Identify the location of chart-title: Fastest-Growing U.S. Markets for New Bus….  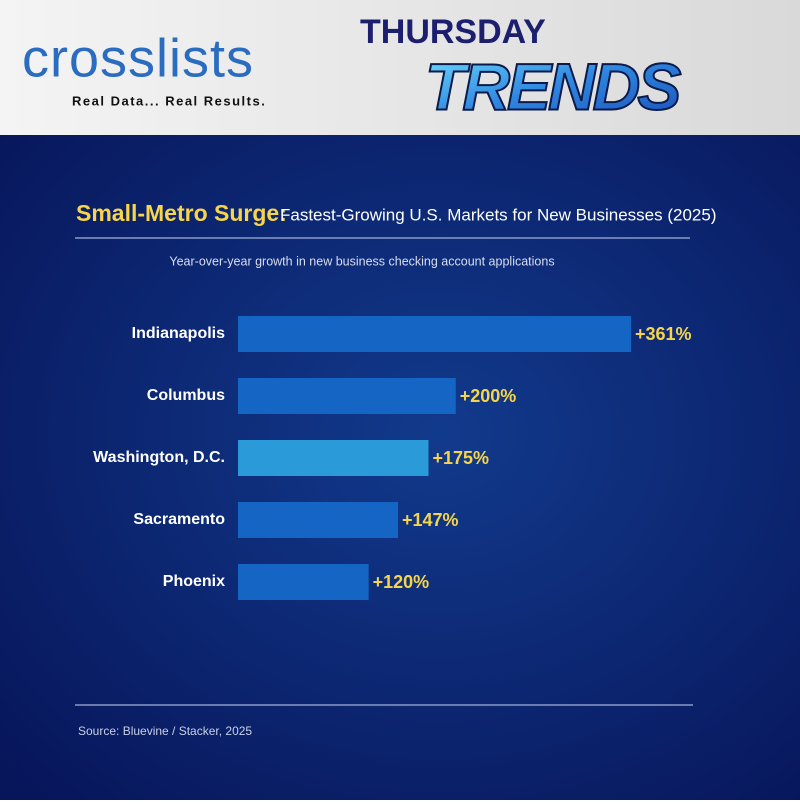
(498, 214).